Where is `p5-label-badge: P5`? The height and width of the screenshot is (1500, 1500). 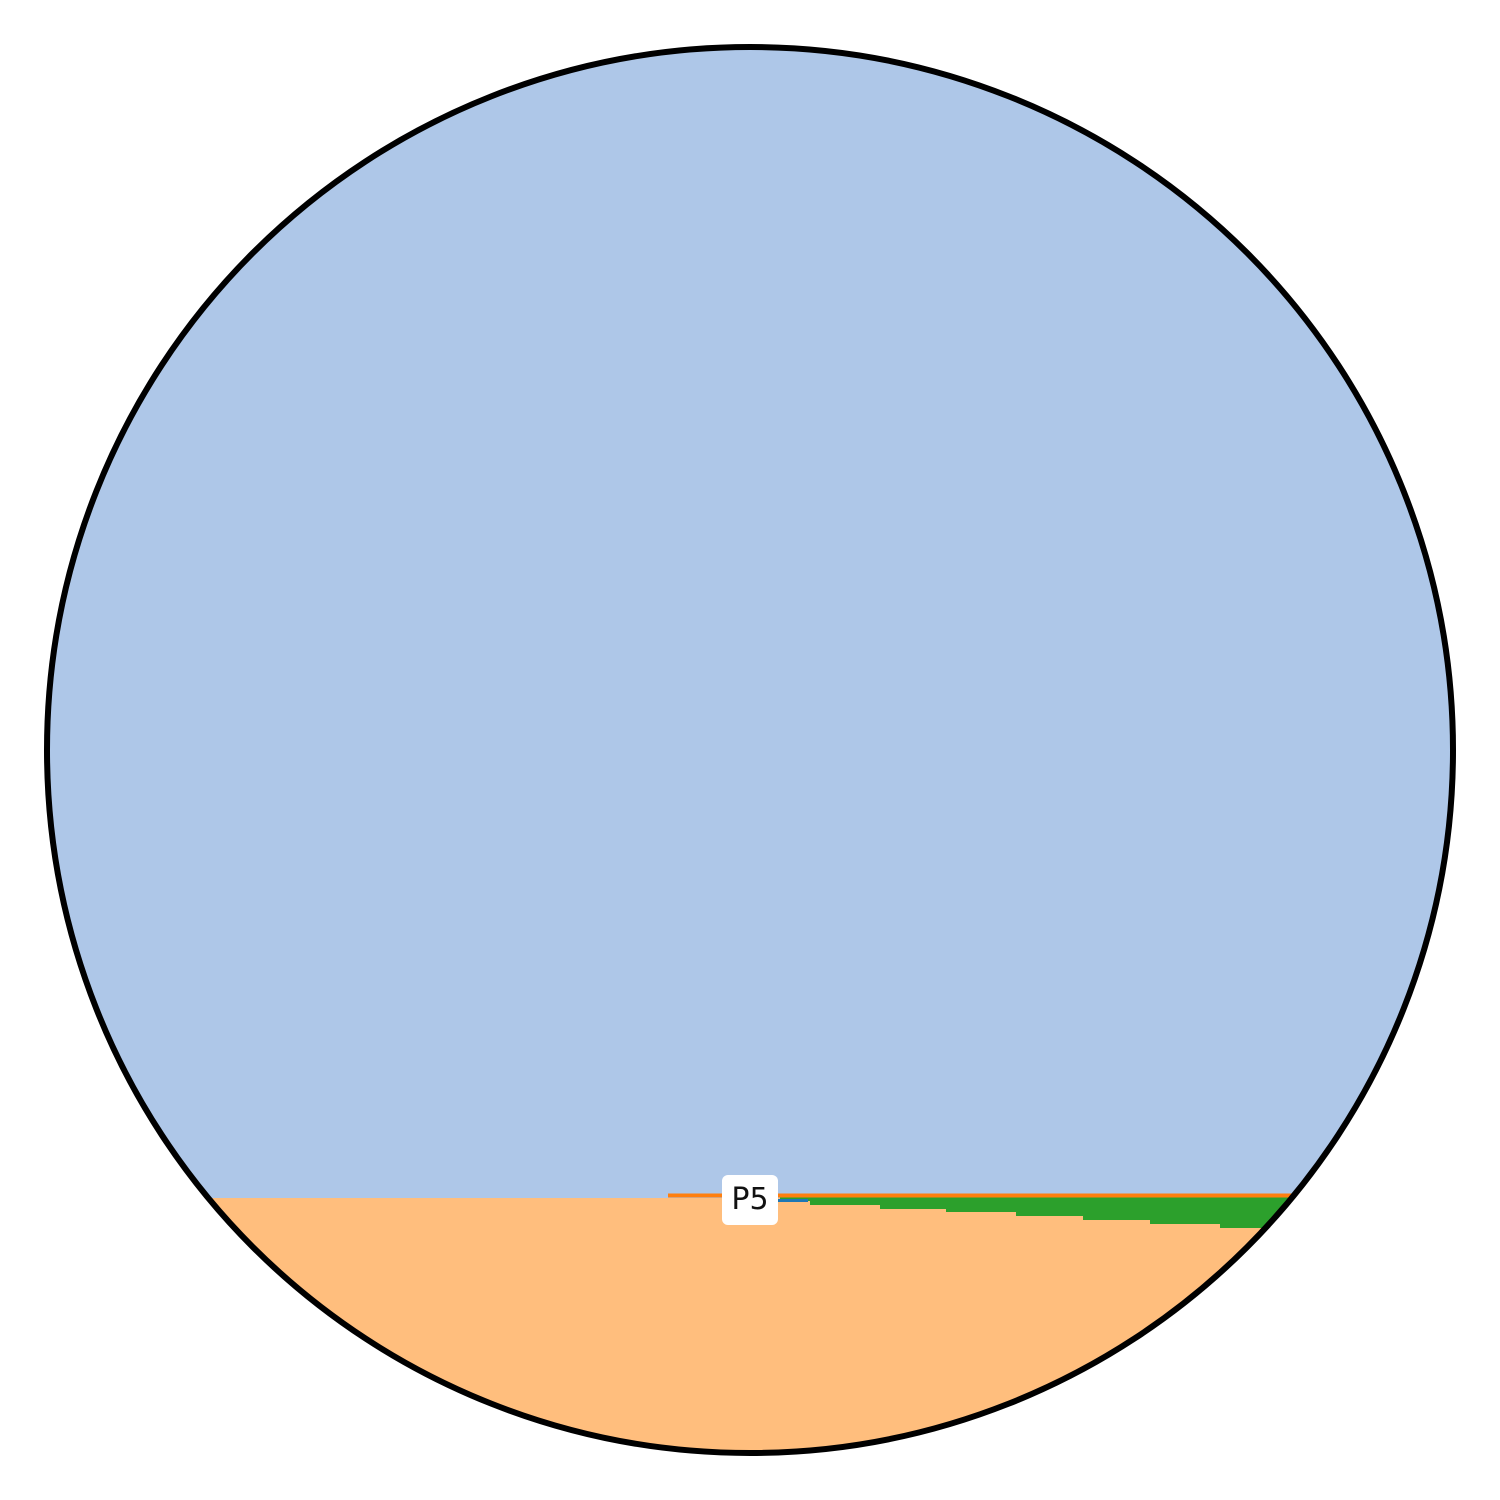 p5-label-badge: P5 is located at coordinates (750, 1200).